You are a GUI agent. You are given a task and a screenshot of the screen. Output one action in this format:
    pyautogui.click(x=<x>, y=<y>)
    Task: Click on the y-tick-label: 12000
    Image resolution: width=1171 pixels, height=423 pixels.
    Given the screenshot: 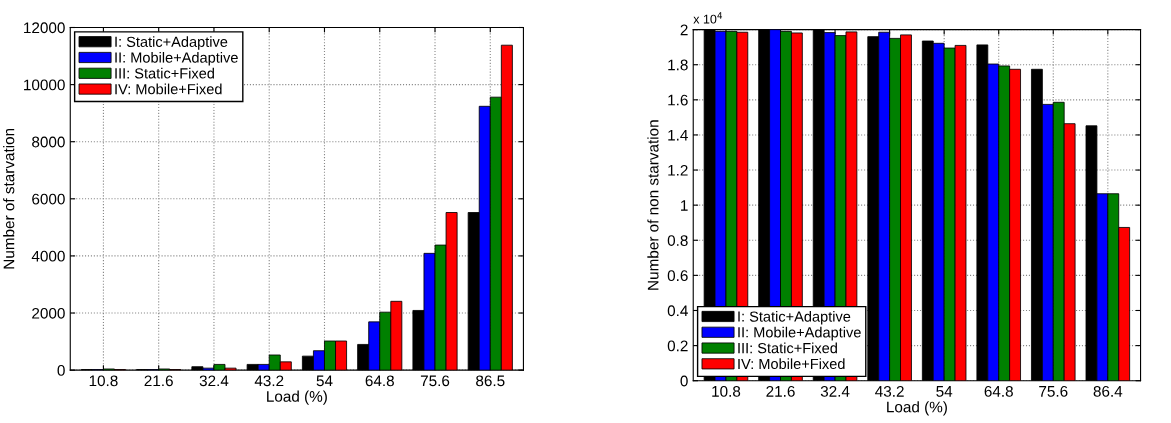 What is the action you would take?
    pyautogui.click(x=44, y=28)
    